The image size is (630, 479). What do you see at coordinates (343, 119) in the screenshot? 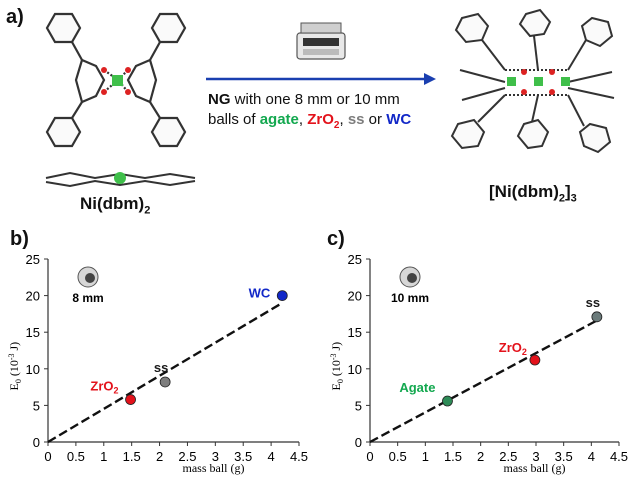
I see `comma-2: ,` at bounding box center [343, 119].